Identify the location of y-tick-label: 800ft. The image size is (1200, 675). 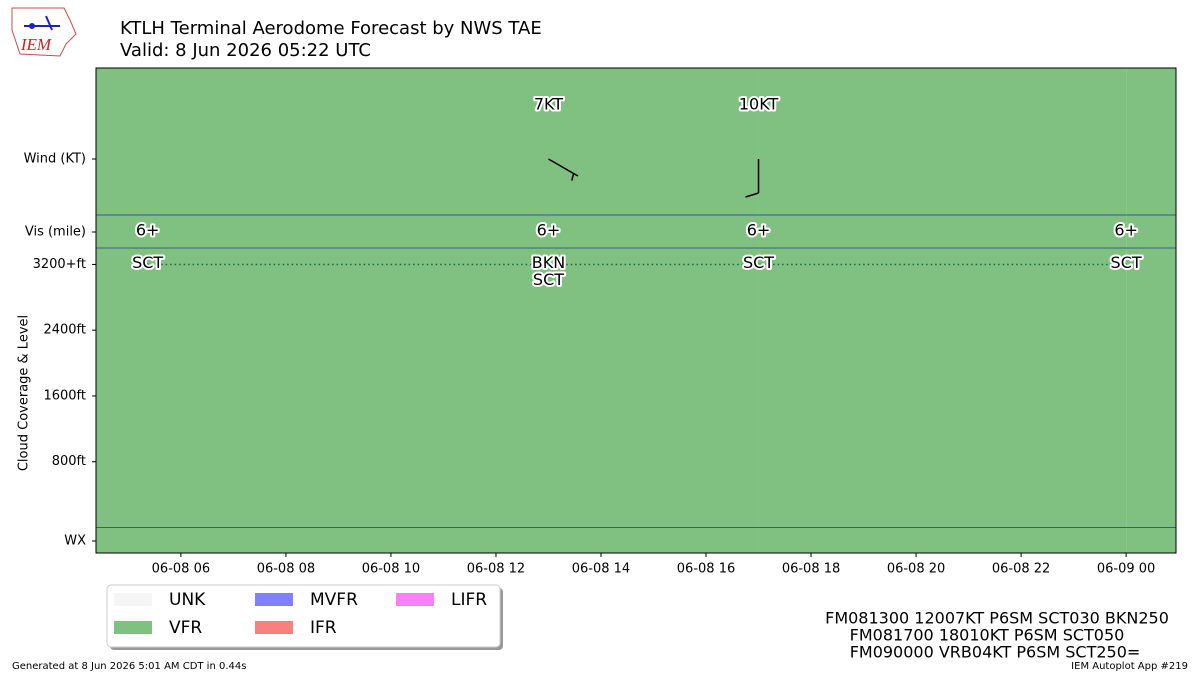
(69, 461).